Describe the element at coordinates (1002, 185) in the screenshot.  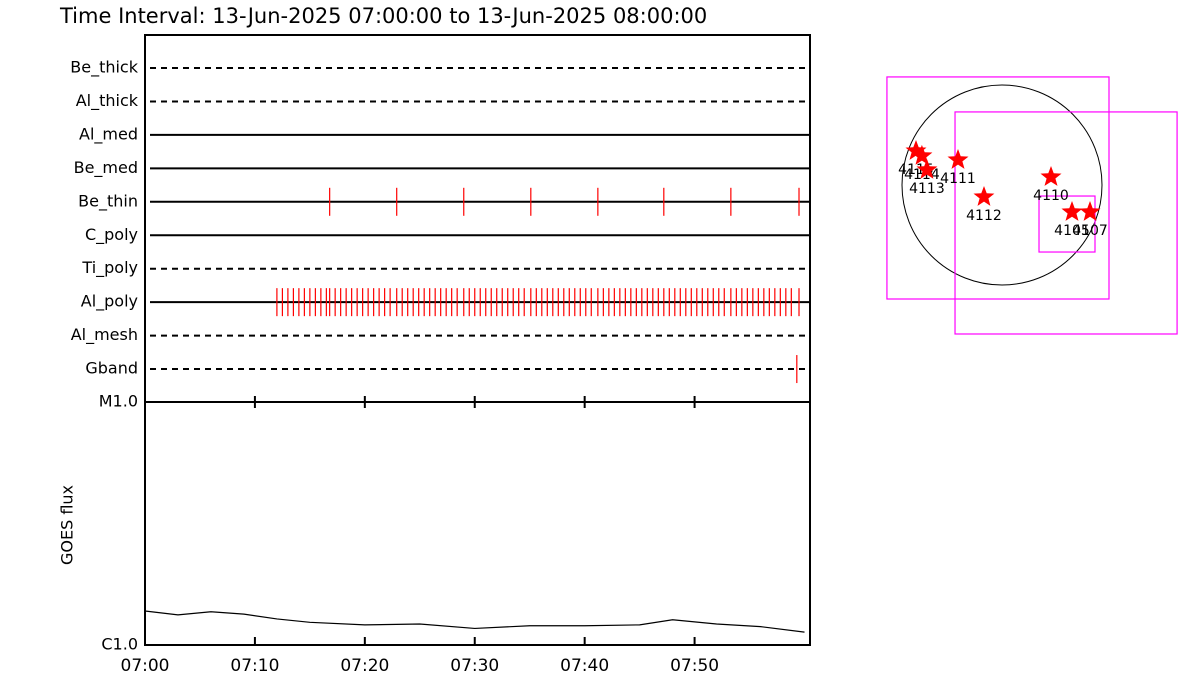
I see `solar-disk` at that location.